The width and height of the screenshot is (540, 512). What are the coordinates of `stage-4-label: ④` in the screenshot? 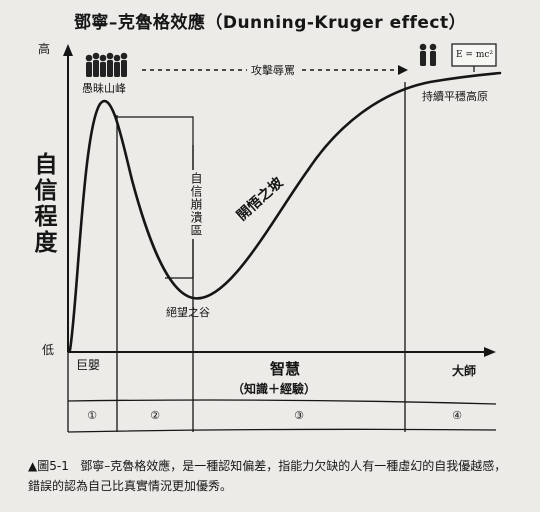 It's located at (457, 415).